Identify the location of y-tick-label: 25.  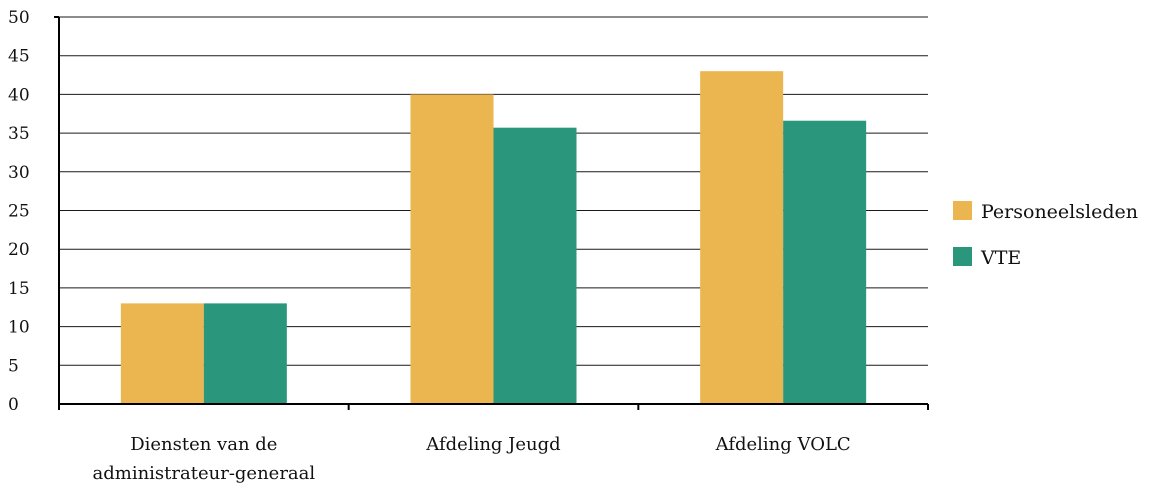
(19, 212).